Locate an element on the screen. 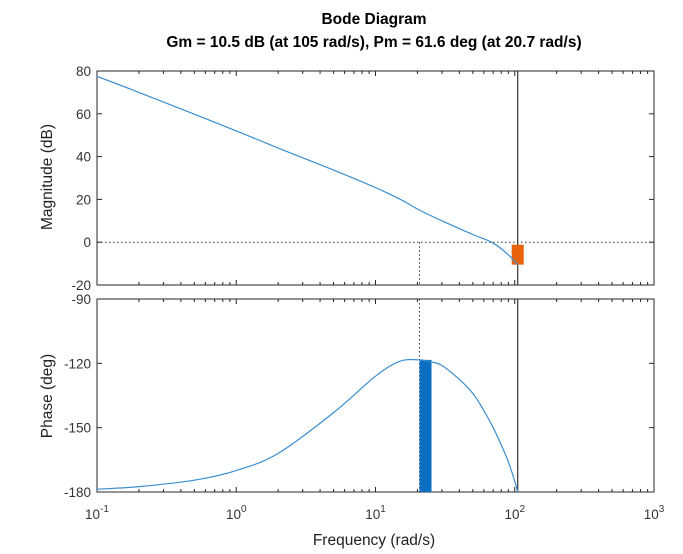 This screenshot has width=683, height=554. xtick-label-3: 10² is located at coordinates (514, 513).